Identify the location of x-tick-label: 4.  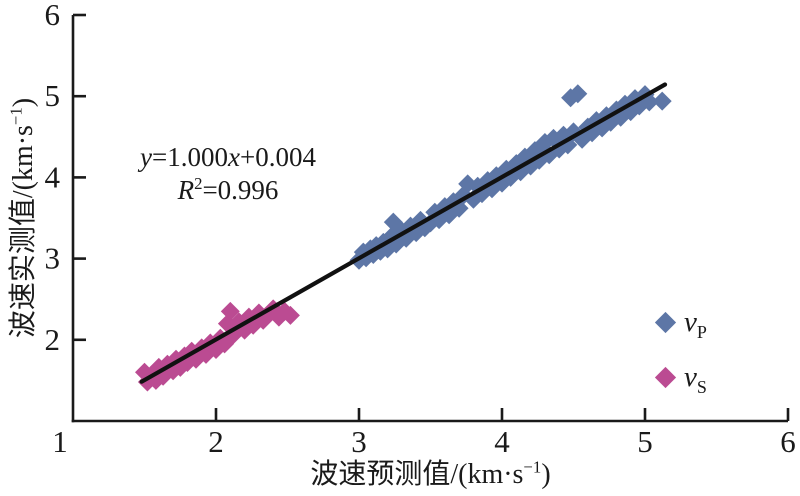
(502, 441).